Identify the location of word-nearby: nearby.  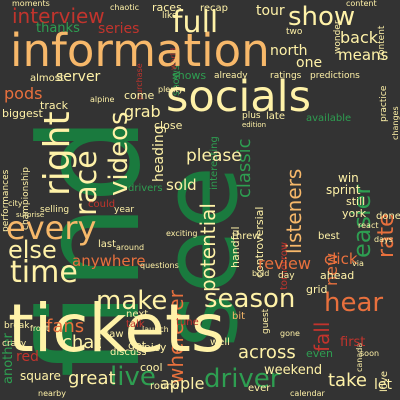
(52, 393).